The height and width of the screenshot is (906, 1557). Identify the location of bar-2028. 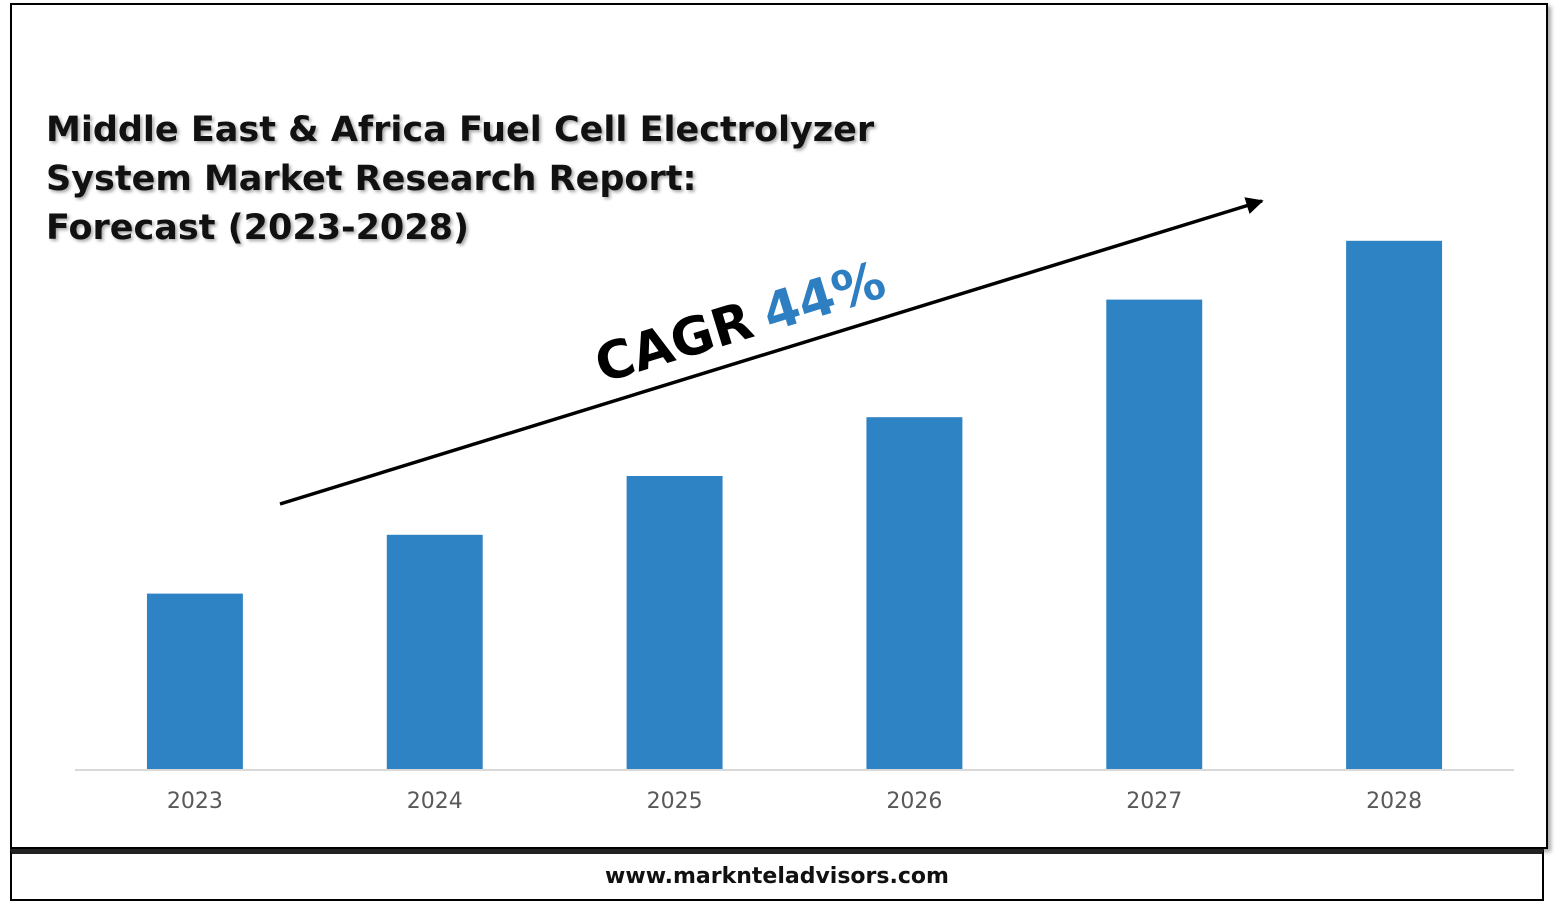
(1394, 505).